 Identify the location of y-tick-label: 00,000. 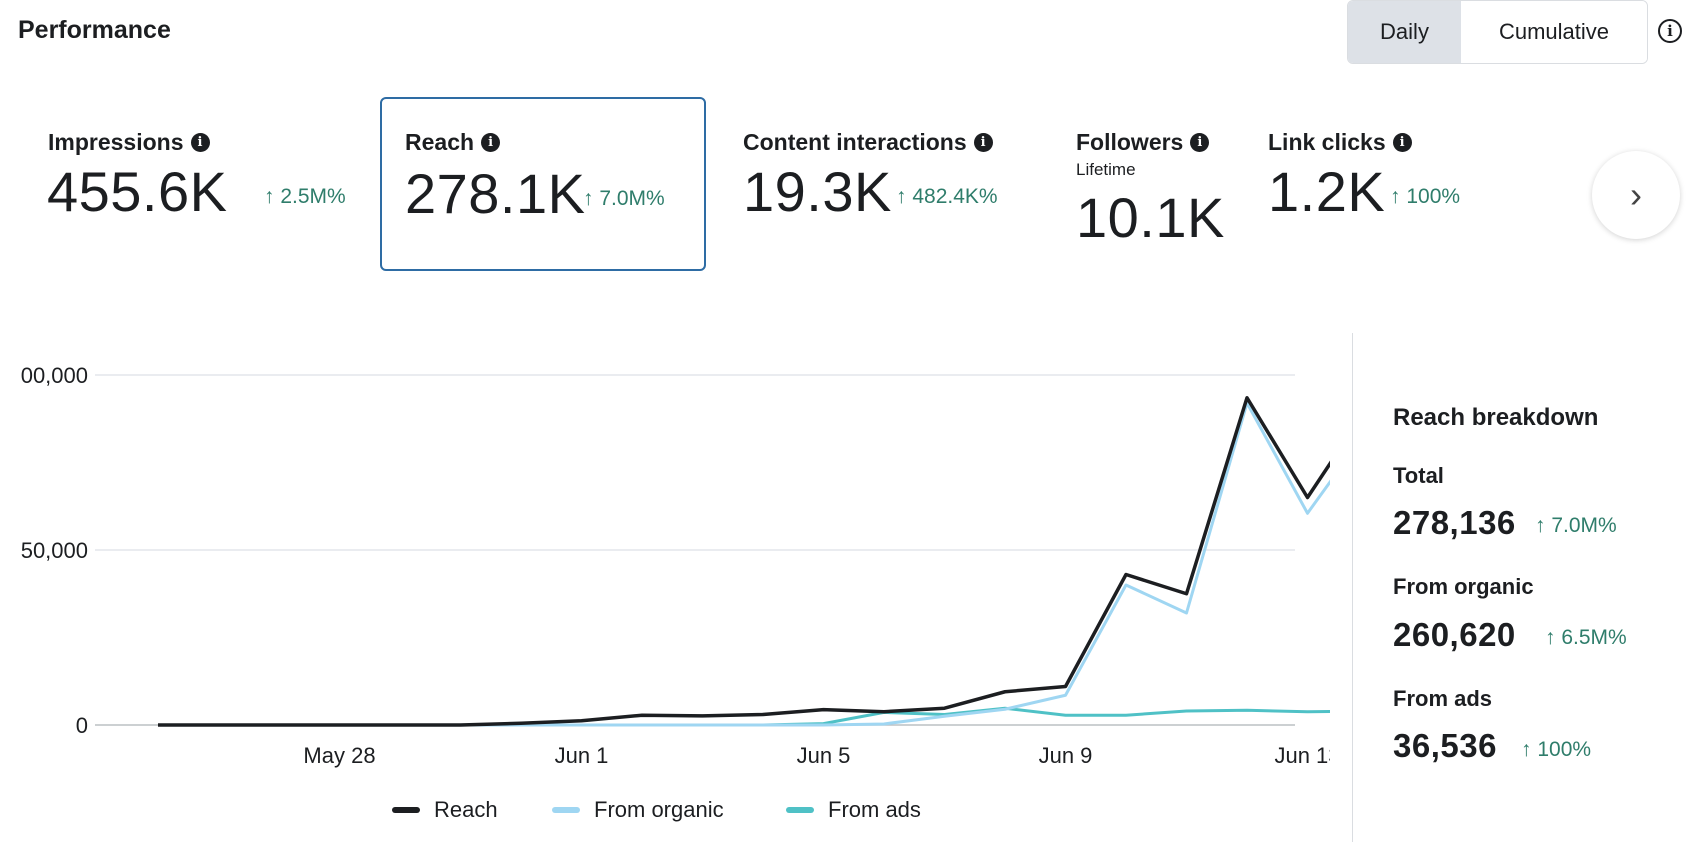
(54, 375).